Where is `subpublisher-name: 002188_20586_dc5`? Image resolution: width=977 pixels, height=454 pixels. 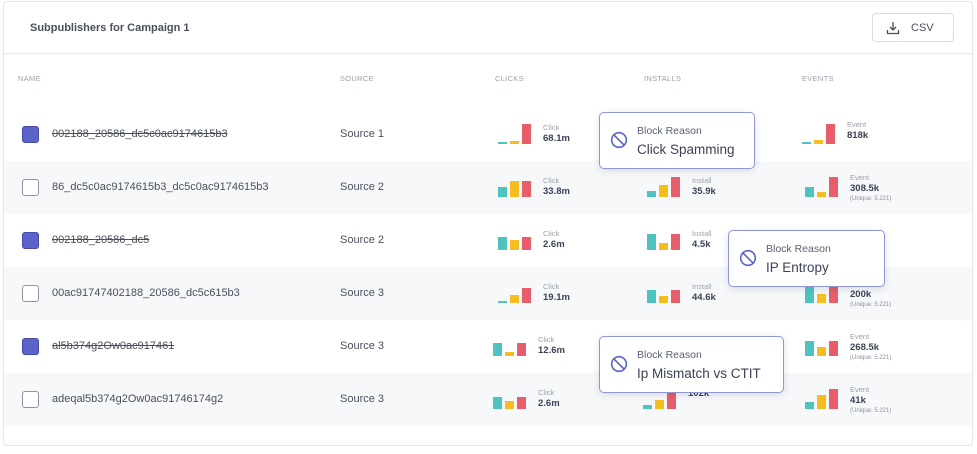
subpublisher-name: 002188_20586_dc5 is located at coordinates (101, 240).